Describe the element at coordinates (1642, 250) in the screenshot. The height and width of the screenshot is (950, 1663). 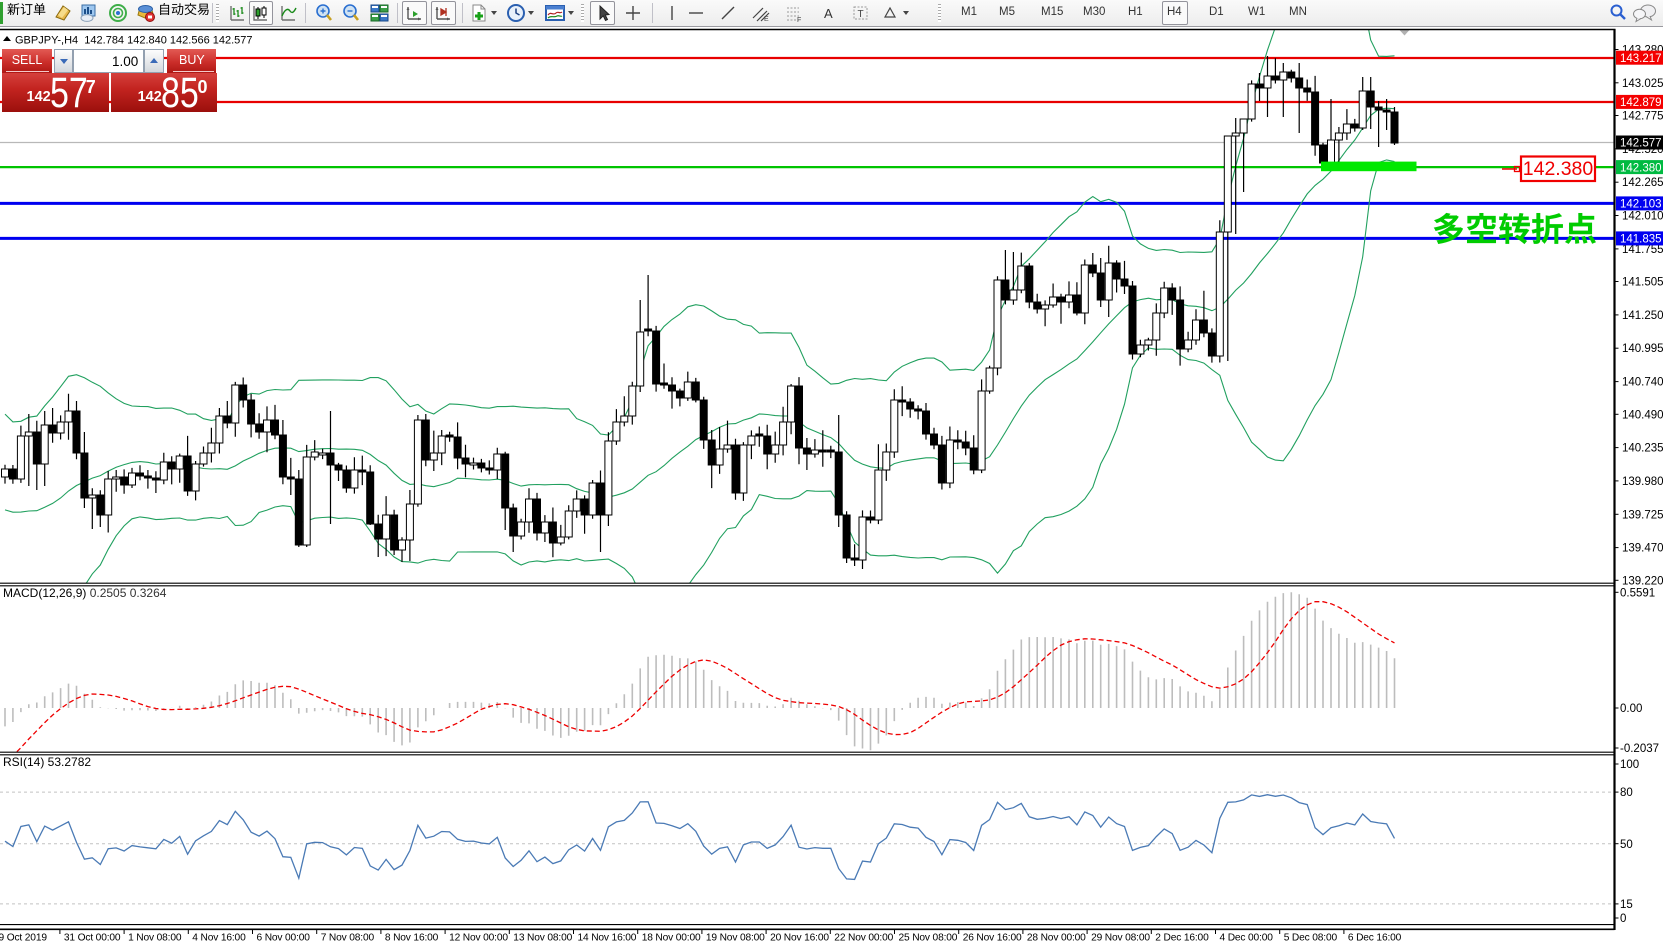
I see `svg-text: 141.755` at that location.